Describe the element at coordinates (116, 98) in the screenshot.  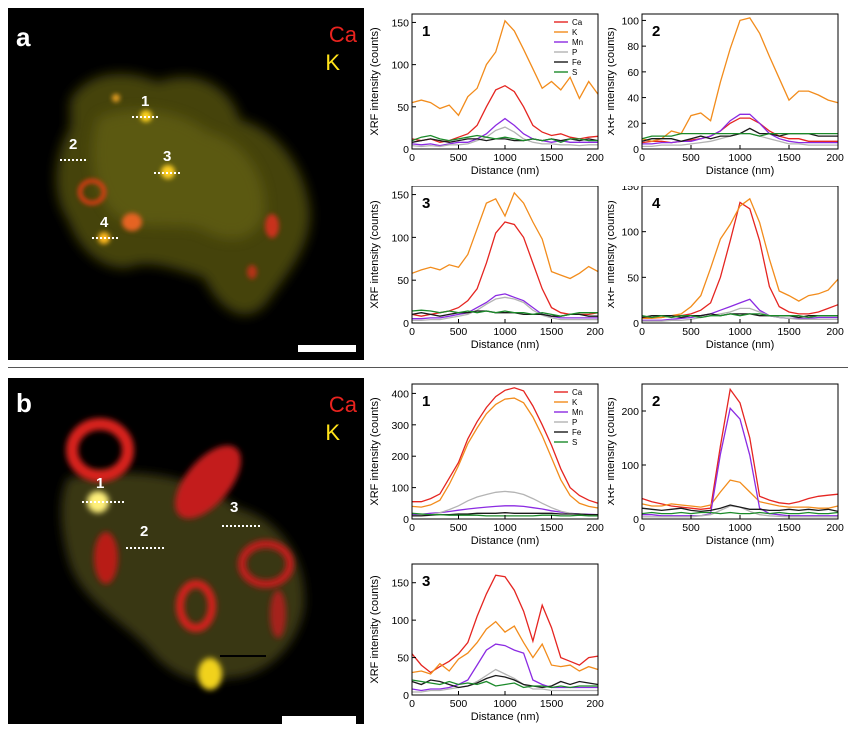
I see `potassium-spot` at that location.